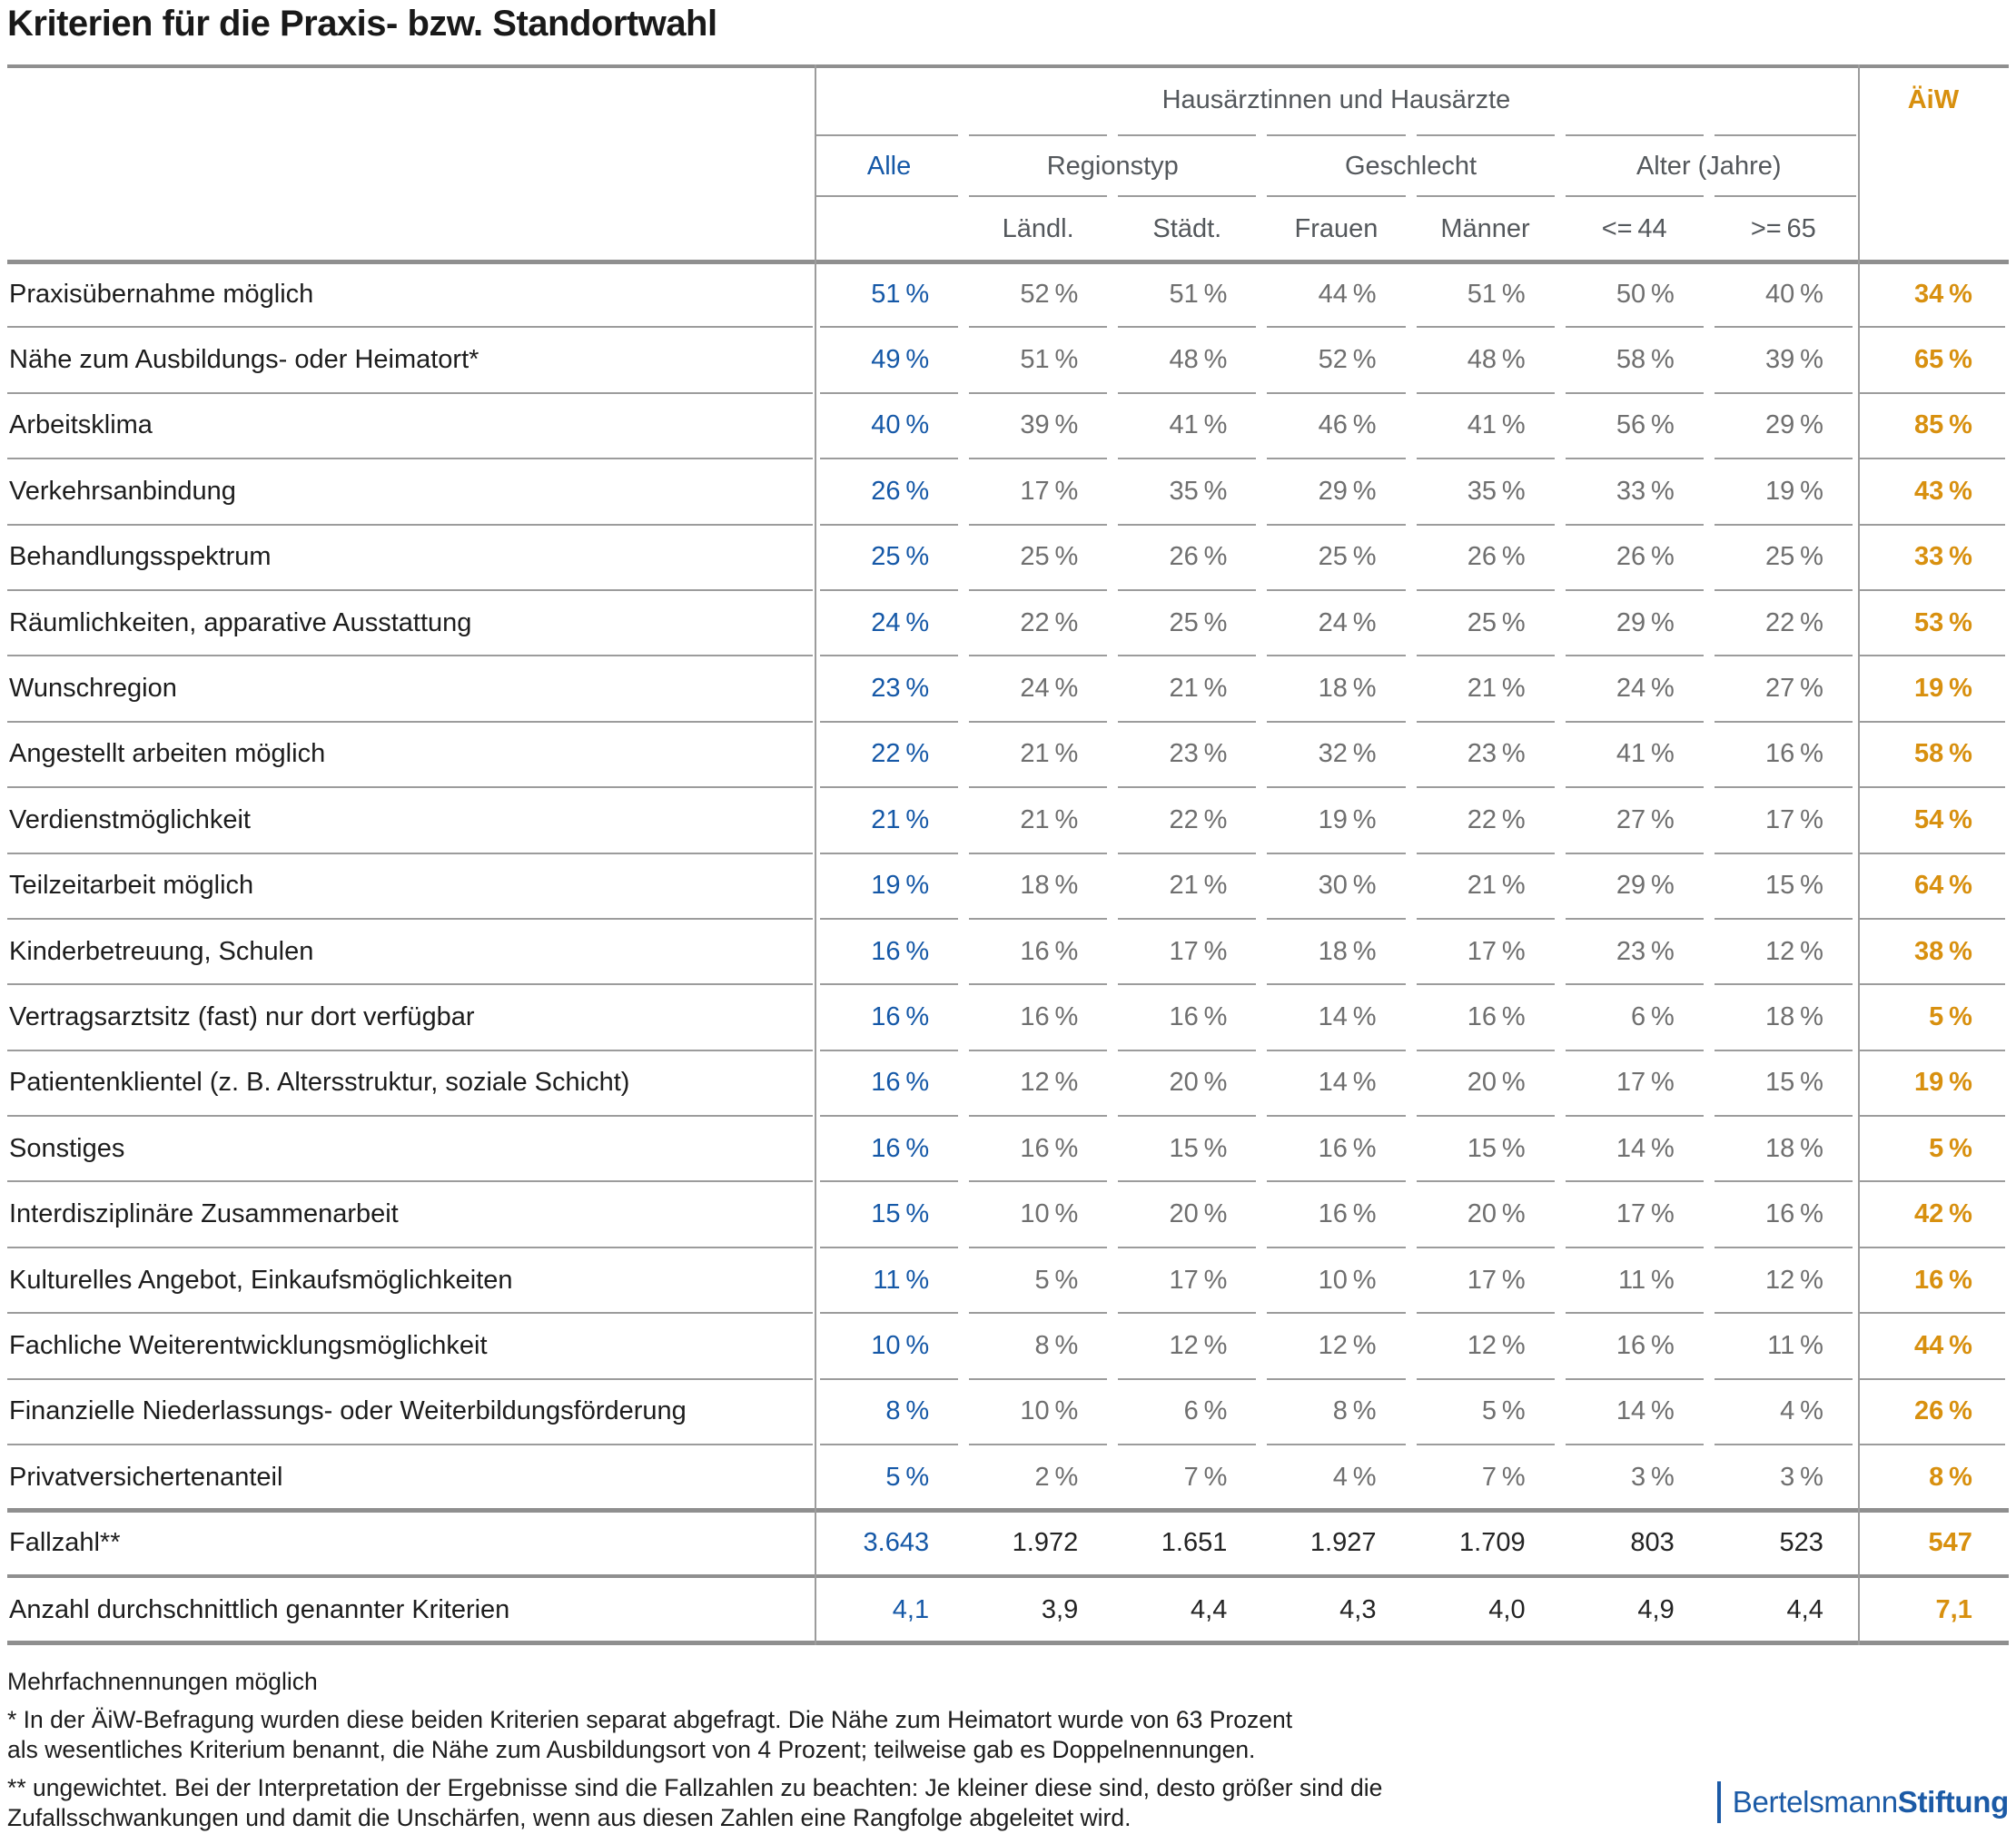  I want to click on criterion-text: Verkehrsanbindung, so click(123, 491).